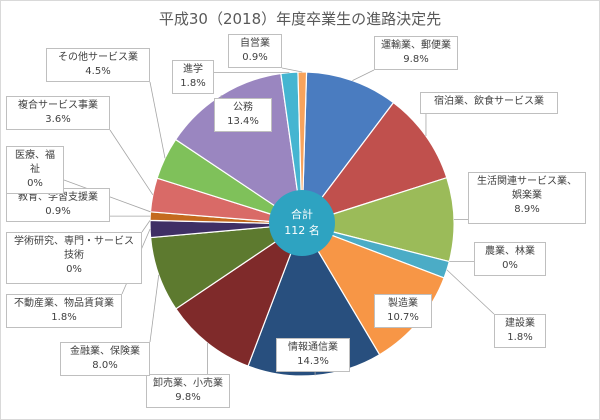  Describe the element at coordinates (300, 19) in the screenshot. I see `chart-title: 平成30（2018）年度卒業生の進路決定先` at that location.